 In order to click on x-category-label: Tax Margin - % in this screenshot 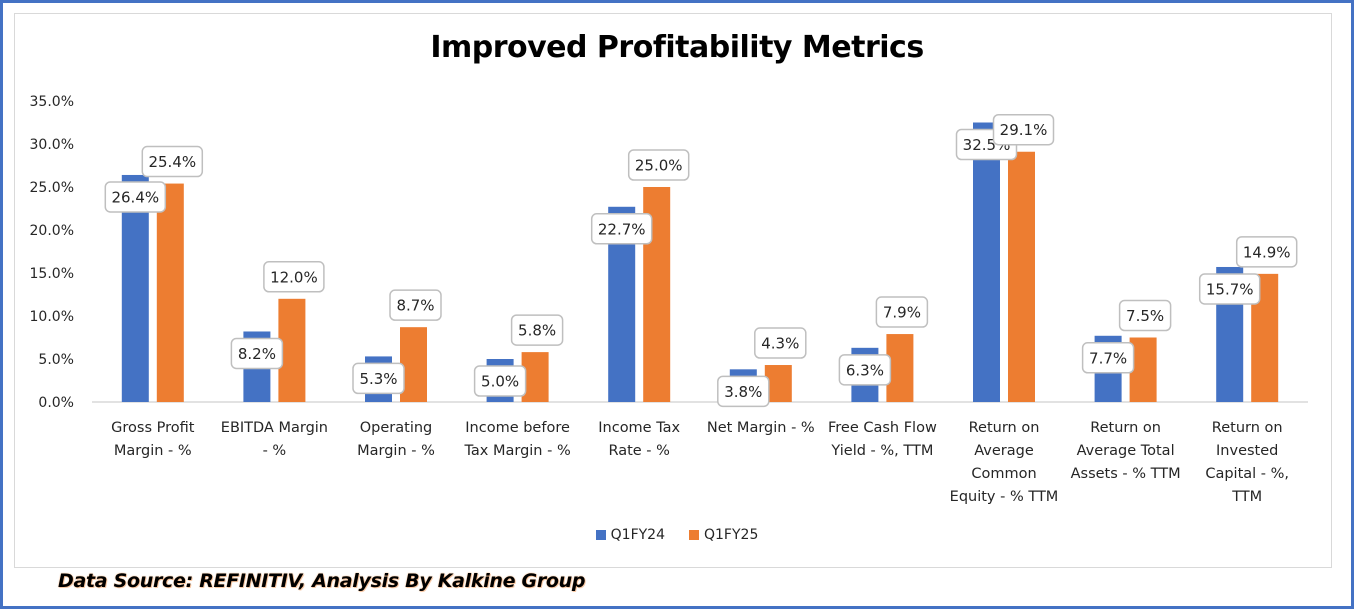, I will do `click(516, 451)`.